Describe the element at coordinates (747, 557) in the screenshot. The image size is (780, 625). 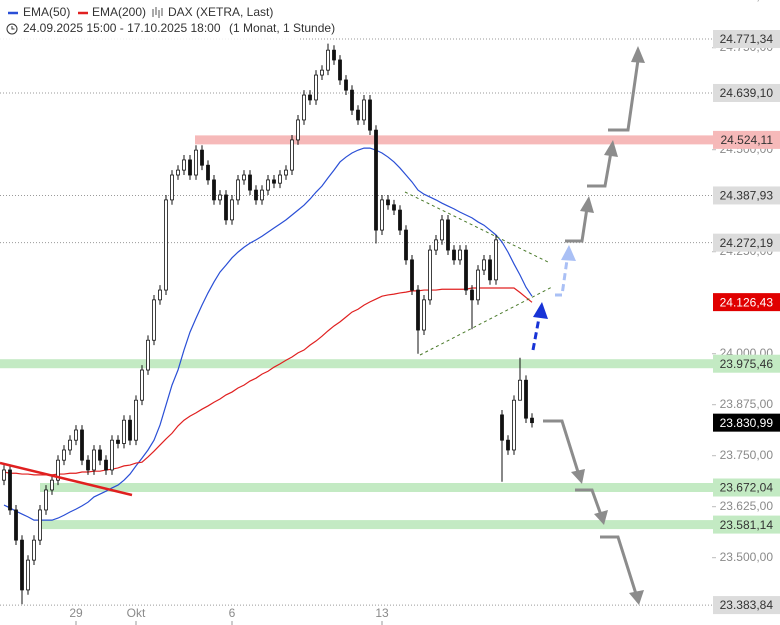
I see `y-tick-label: 23.500,00` at that location.